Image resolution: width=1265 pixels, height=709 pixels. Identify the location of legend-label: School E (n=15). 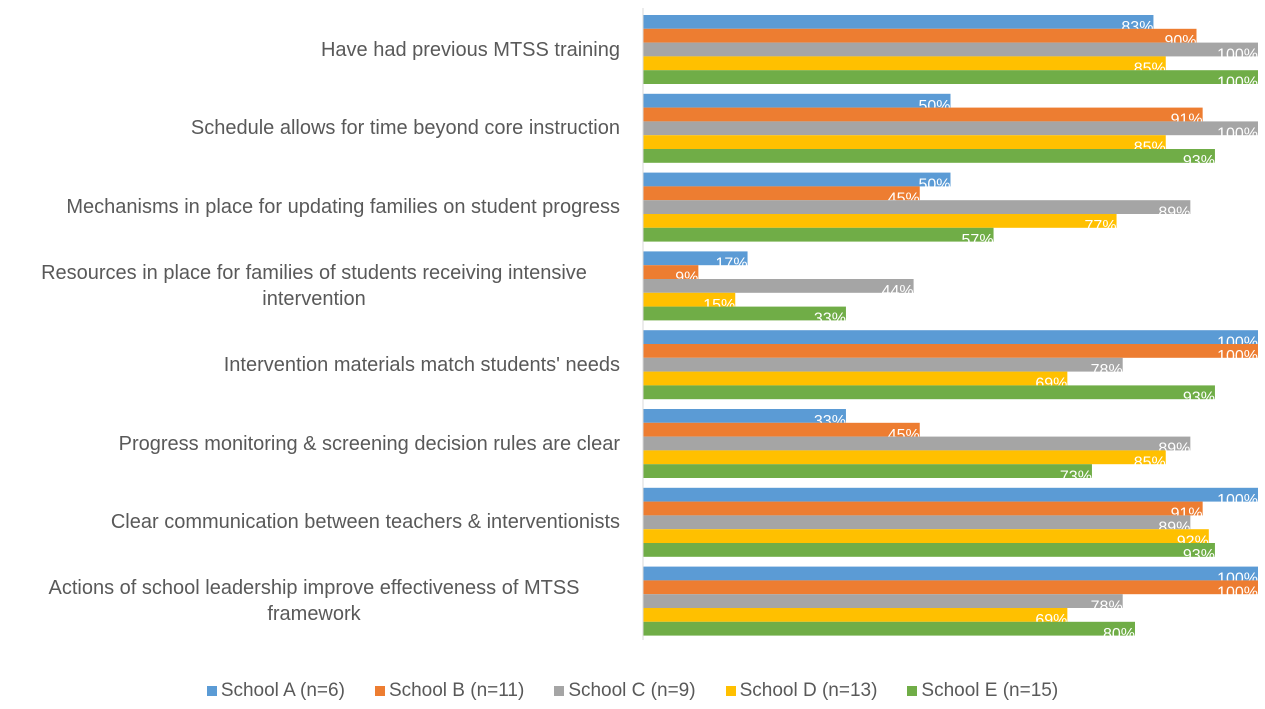
(990, 690).